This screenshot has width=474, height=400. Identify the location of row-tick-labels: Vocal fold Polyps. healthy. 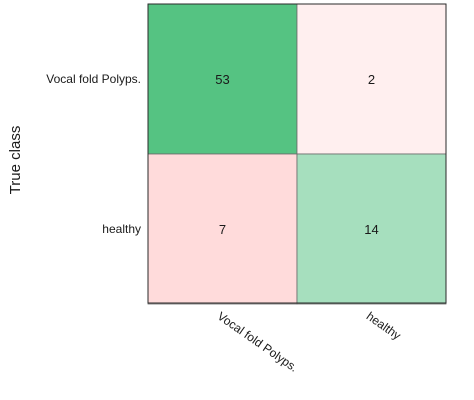
(93, 154).